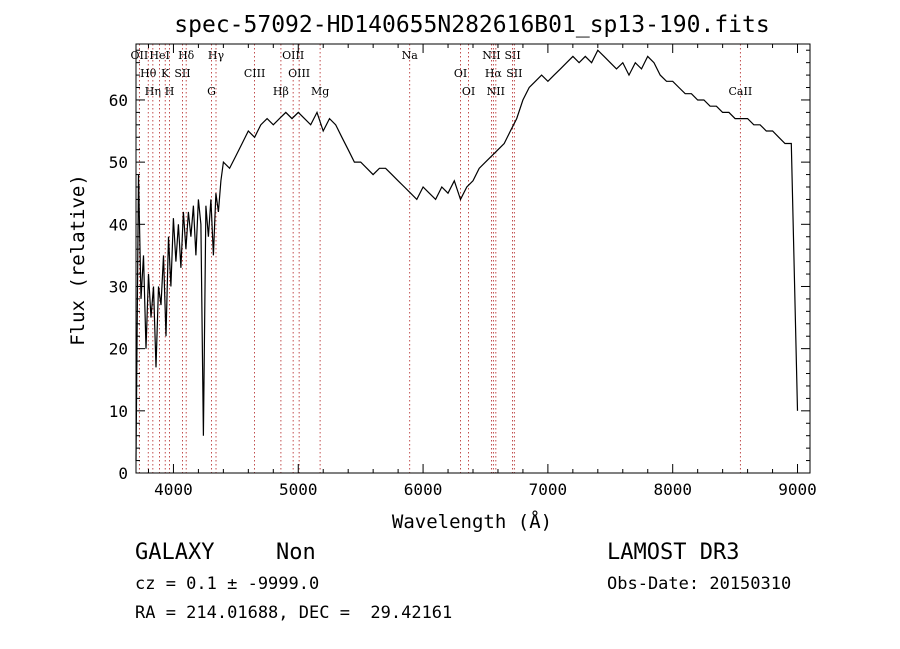 The width and height of the screenshot is (900, 649). What do you see at coordinates (118, 162) in the screenshot?
I see `y-tick-label: 50` at bounding box center [118, 162].